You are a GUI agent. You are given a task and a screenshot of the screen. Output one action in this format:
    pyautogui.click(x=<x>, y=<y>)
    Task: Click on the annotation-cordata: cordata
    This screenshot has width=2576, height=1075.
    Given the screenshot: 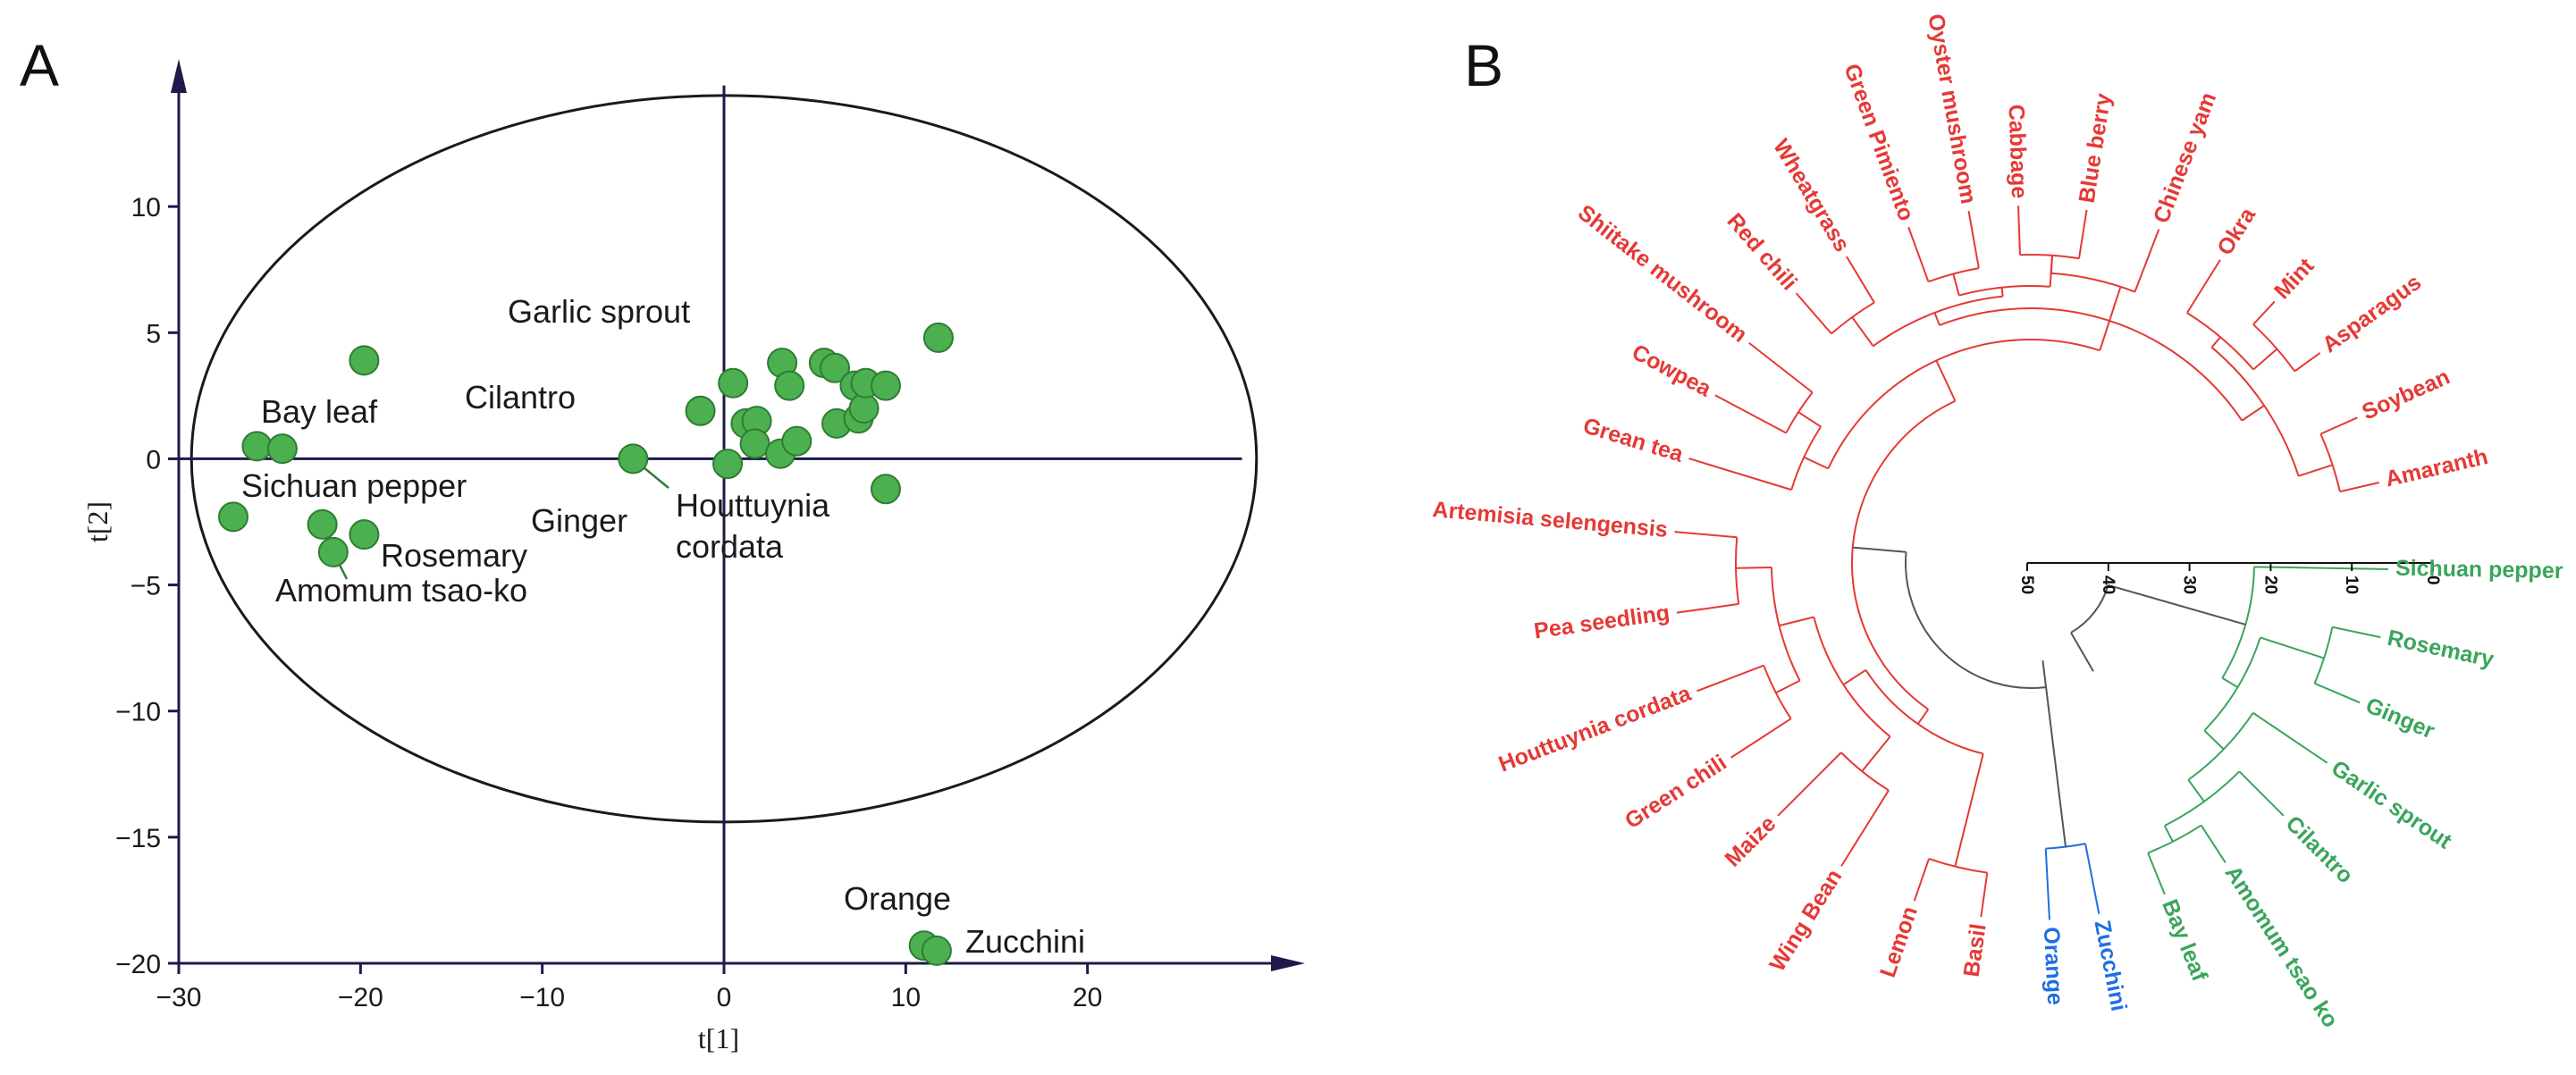 What is the action you would take?
    pyautogui.click(x=730, y=546)
    